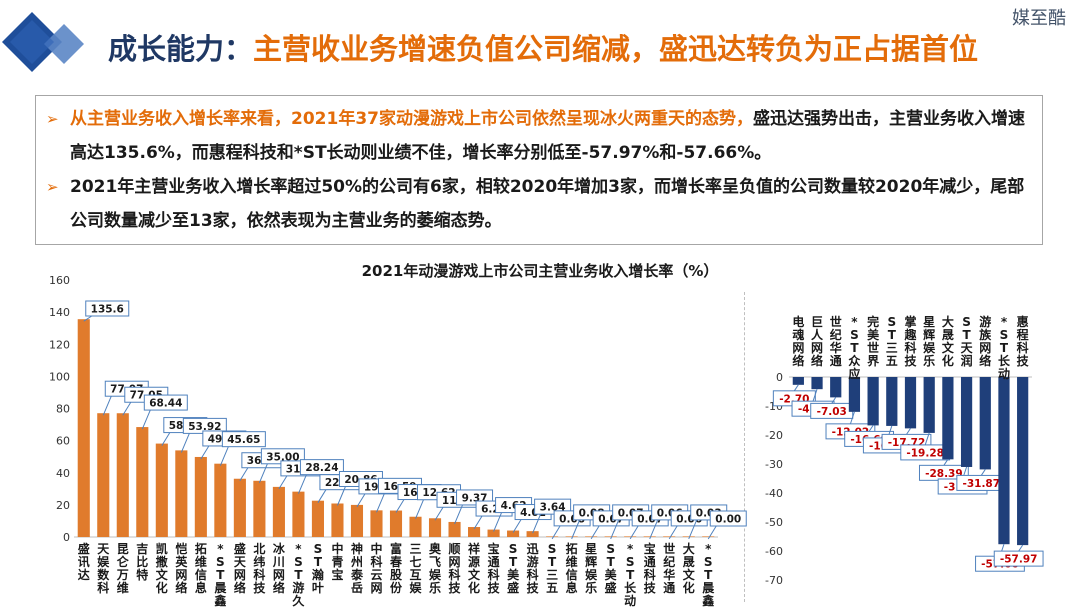 This screenshot has height=610, width=1080. Describe the element at coordinates (142, 561) in the screenshot. I see `x-tick-label: 吉比特` at that location.